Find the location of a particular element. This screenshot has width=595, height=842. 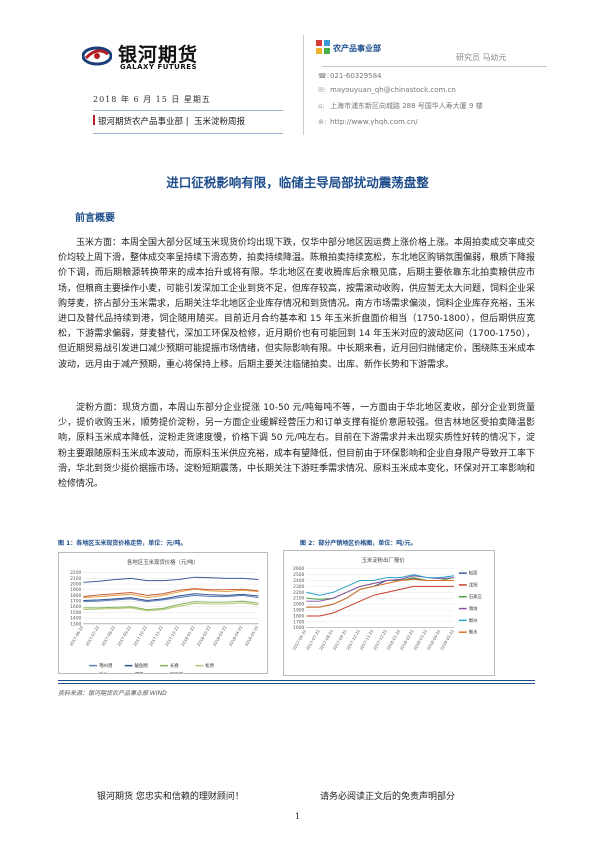

brand-name-en: GALAXY FUTURES is located at coordinates (159, 67).